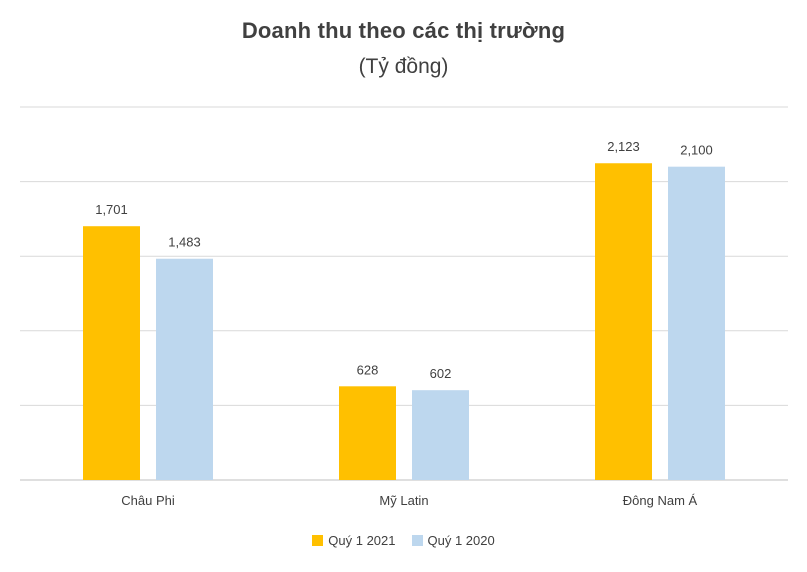 The width and height of the screenshot is (807, 572). What do you see at coordinates (623, 146) in the screenshot?
I see `data-label: 2,123` at bounding box center [623, 146].